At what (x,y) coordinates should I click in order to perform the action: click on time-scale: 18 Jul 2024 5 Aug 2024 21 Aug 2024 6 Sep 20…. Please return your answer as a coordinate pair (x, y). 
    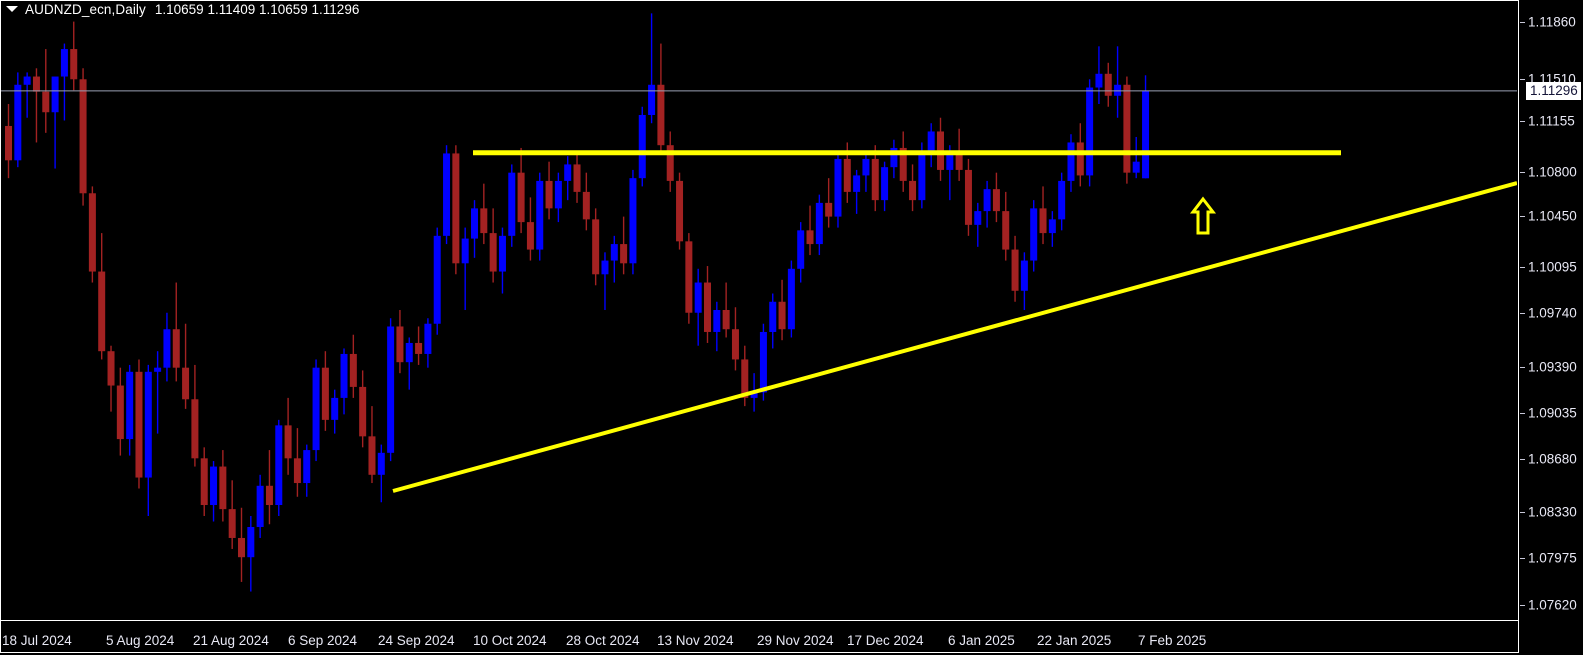
    Looking at the image, I should click on (759, 637).